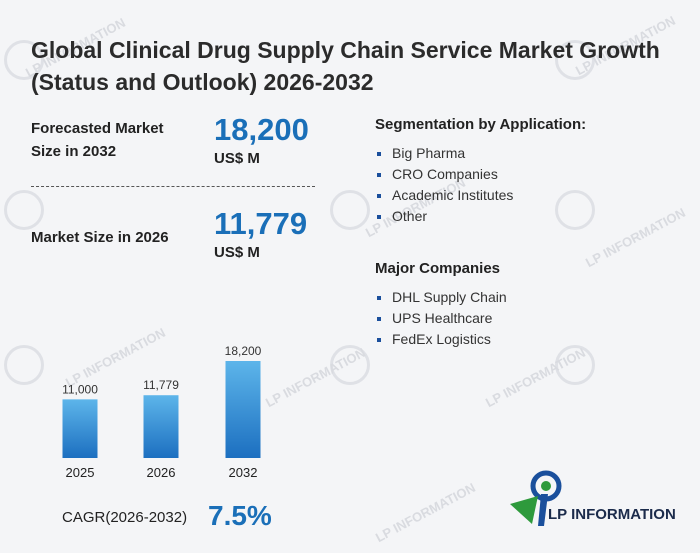 The image size is (700, 553). I want to click on segmentation-item-label: CRO Companies, so click(445, 174).